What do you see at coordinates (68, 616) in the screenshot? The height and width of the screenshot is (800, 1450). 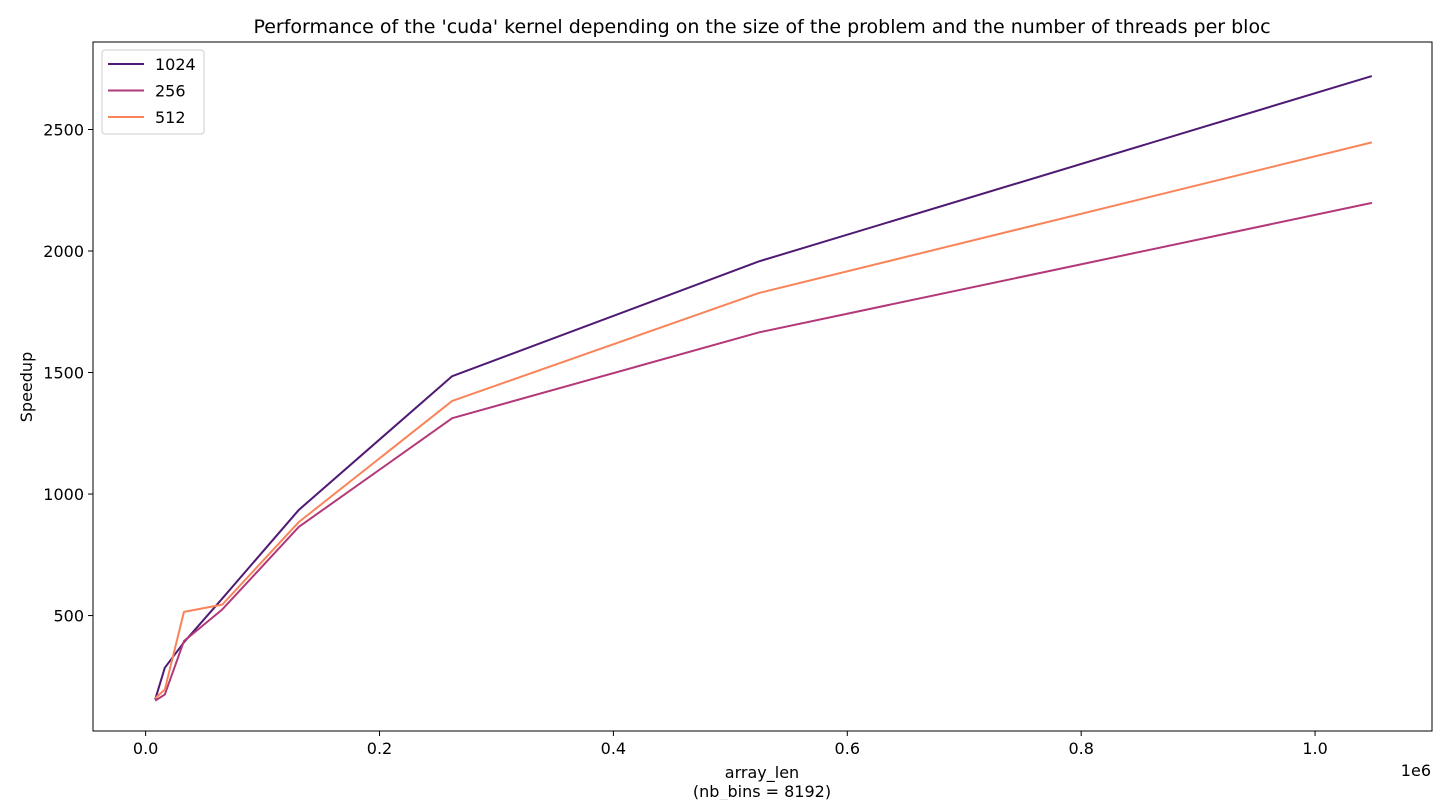 I see `y-tick-label: 500` at bounding box center [68, 616].